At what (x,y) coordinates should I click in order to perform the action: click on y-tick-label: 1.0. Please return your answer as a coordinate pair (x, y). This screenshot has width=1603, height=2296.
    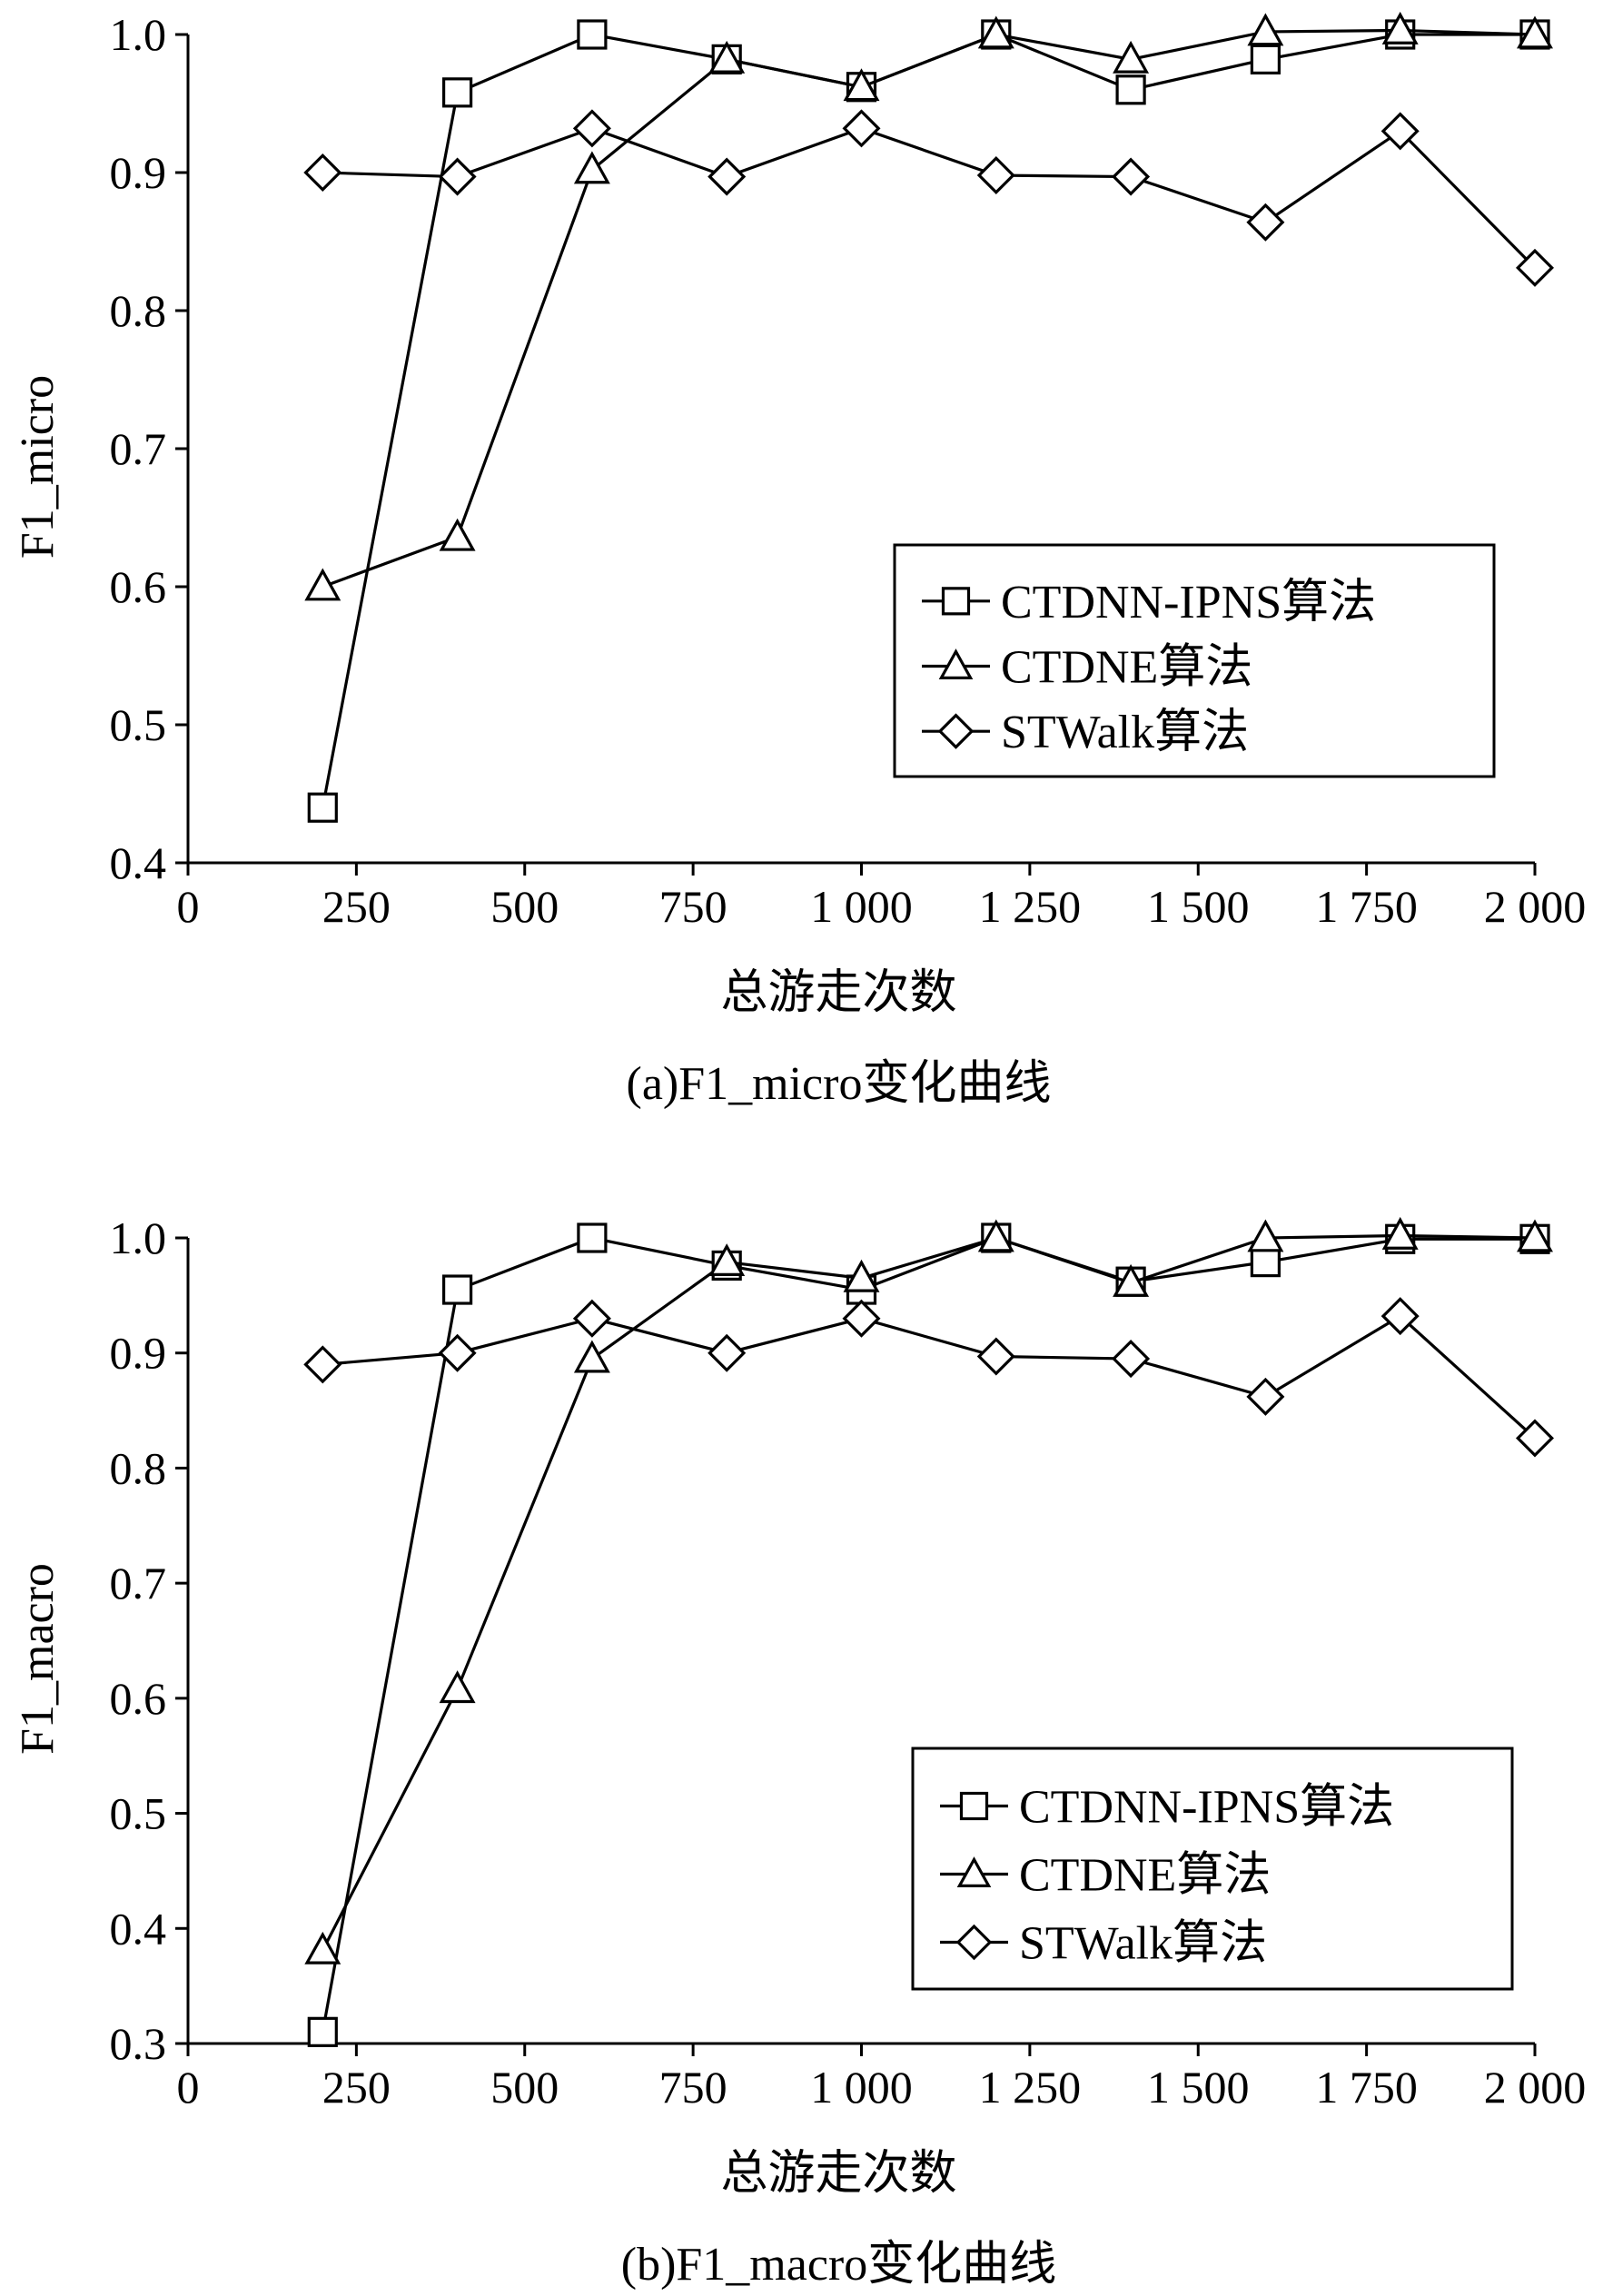
    Looking at the image, I should click on (138, 34).